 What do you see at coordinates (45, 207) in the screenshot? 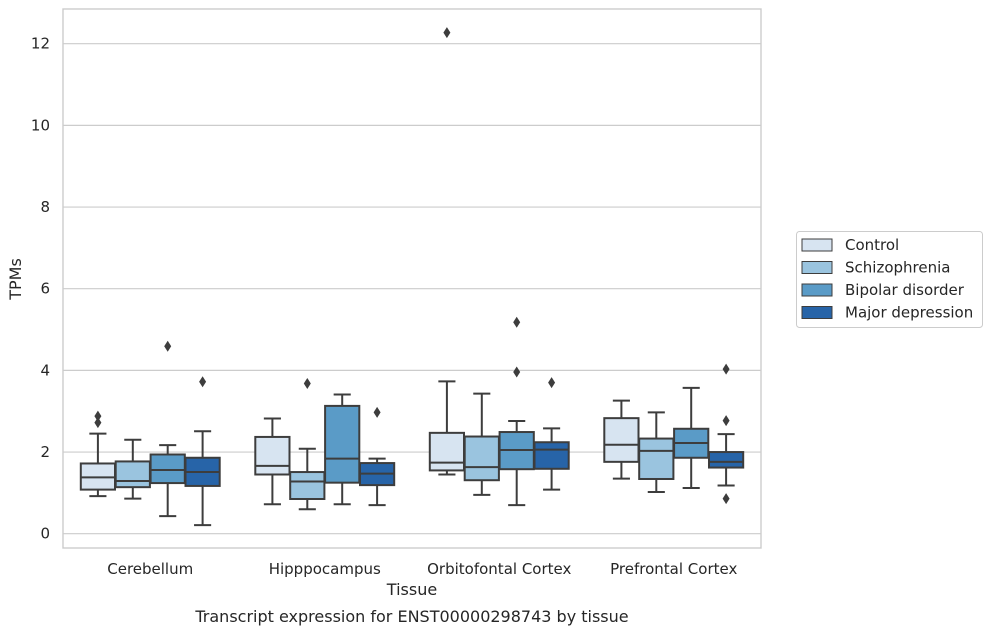
I see `y-tick-label: 8` at bounding box center [45, 207].